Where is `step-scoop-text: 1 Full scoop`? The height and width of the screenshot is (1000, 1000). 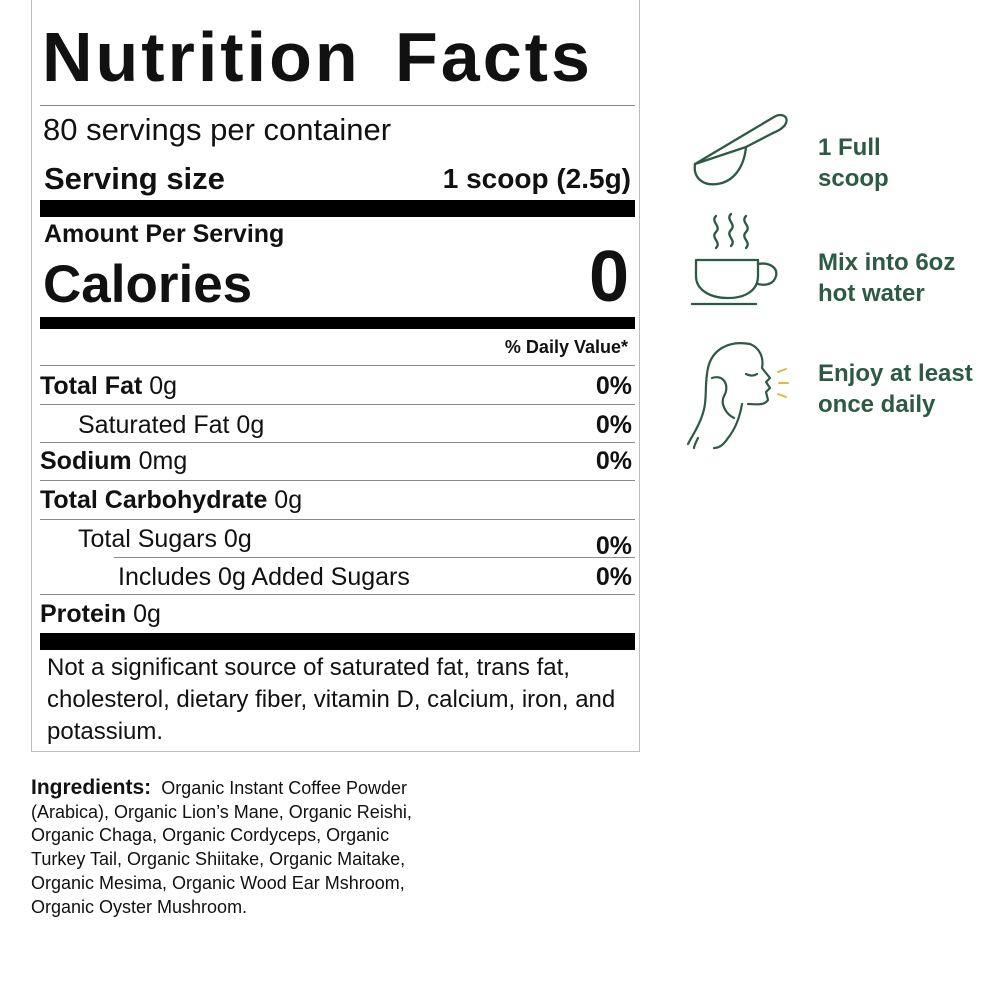 step-scoop-text: 1 Full scoop is located at coordinates (908, 163).